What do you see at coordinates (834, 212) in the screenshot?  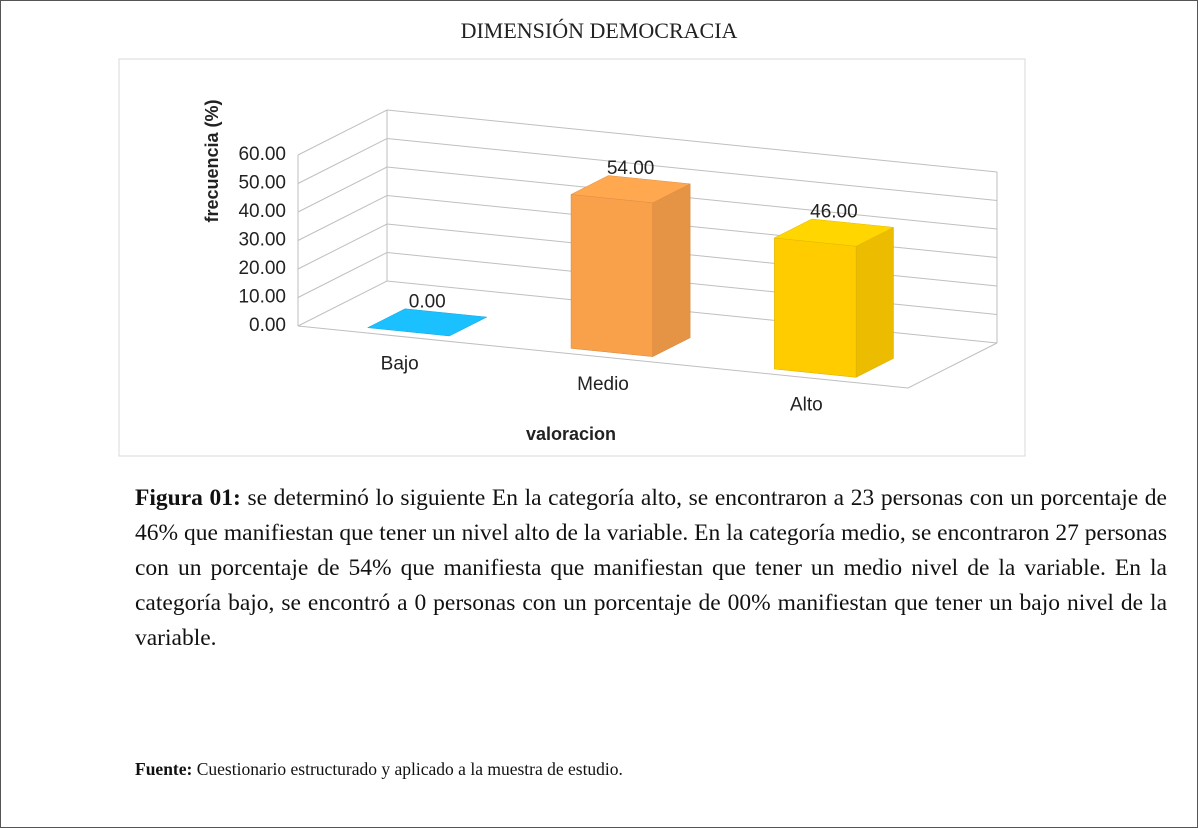 I see `value-label: 46.00` at bounding box center [834, 212].